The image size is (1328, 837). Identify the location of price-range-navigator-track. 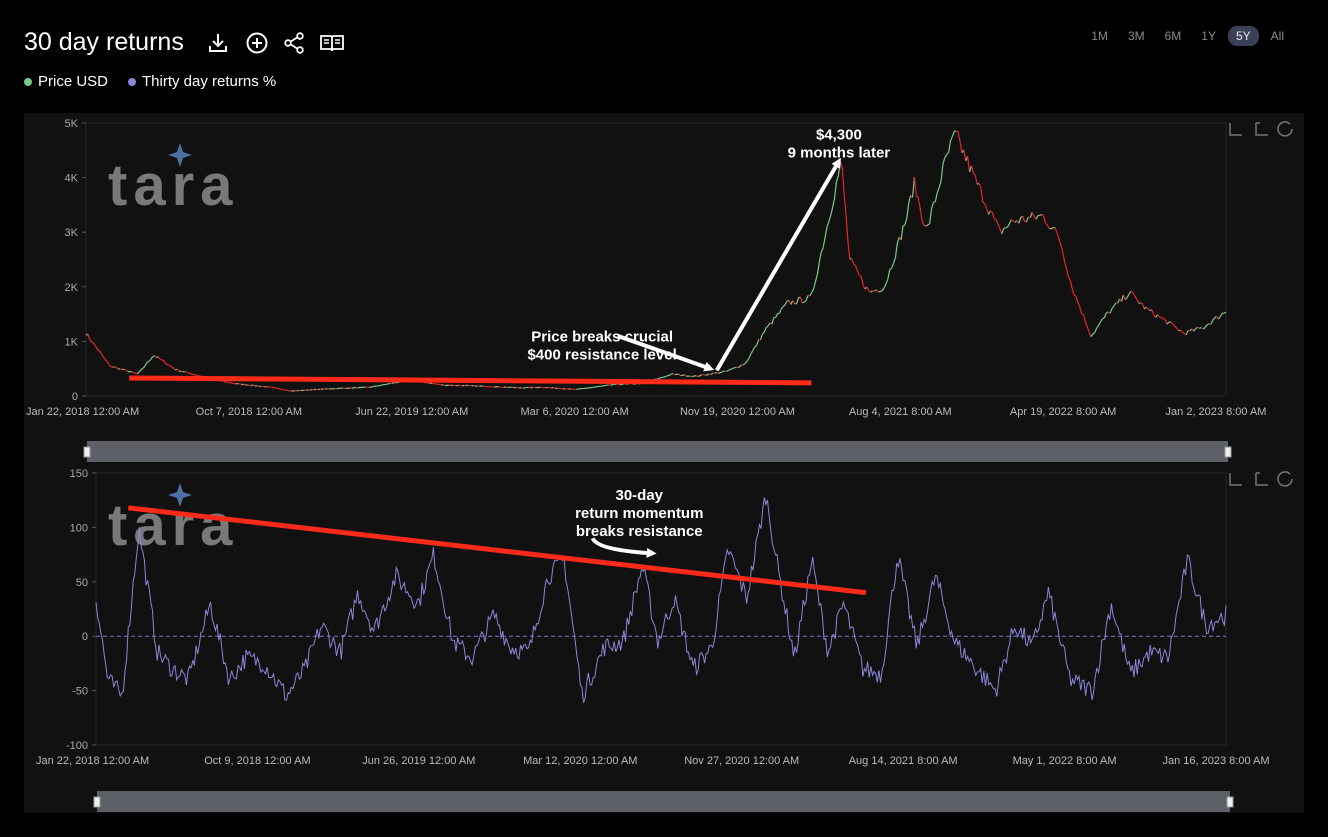
(657, 451).